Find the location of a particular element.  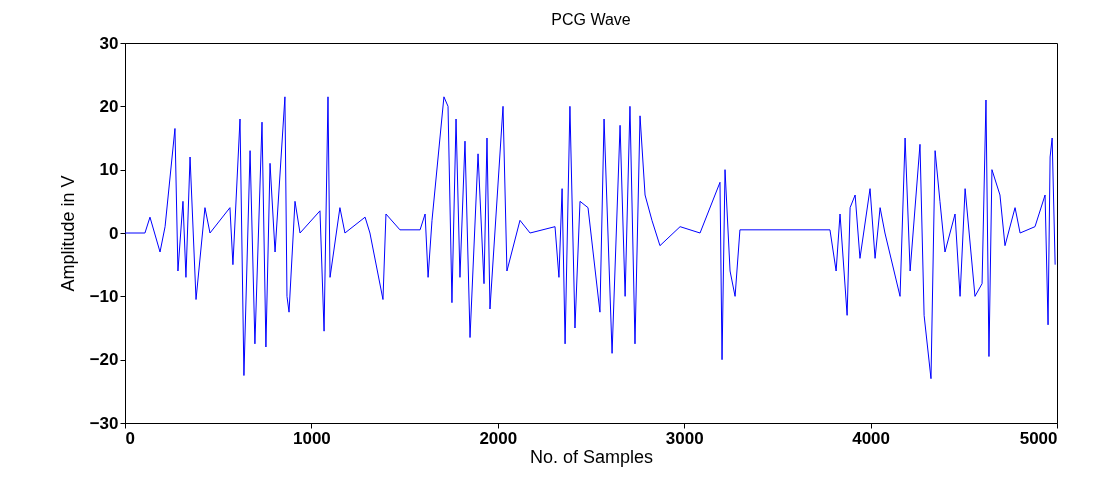

x-tick-label: 3000 is located at coordinates (684, 438).